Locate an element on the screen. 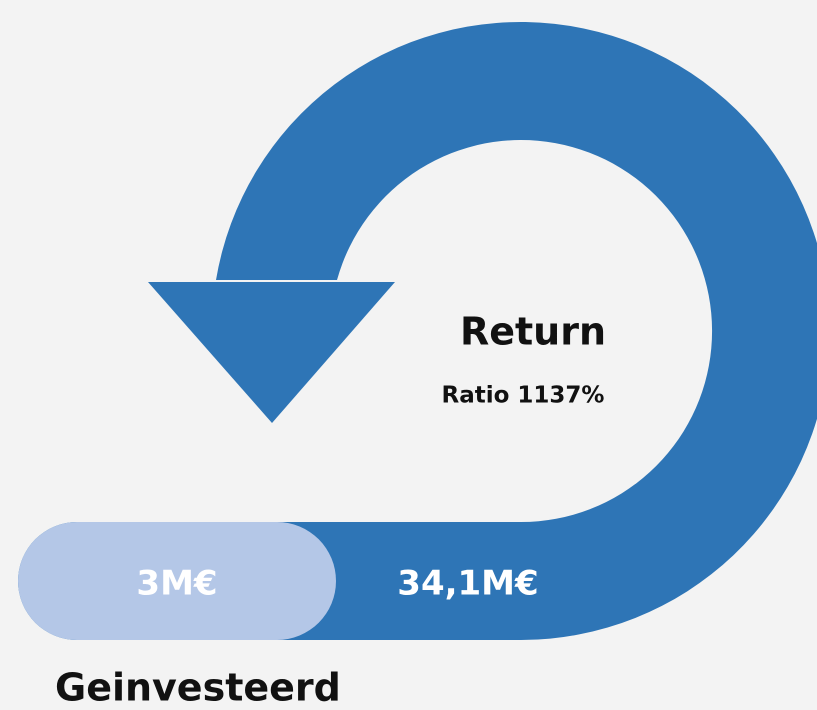 The width and height of the screenshot is (817, 710). invested-label: Geinvesteerd is located at coordinates (198, 688).